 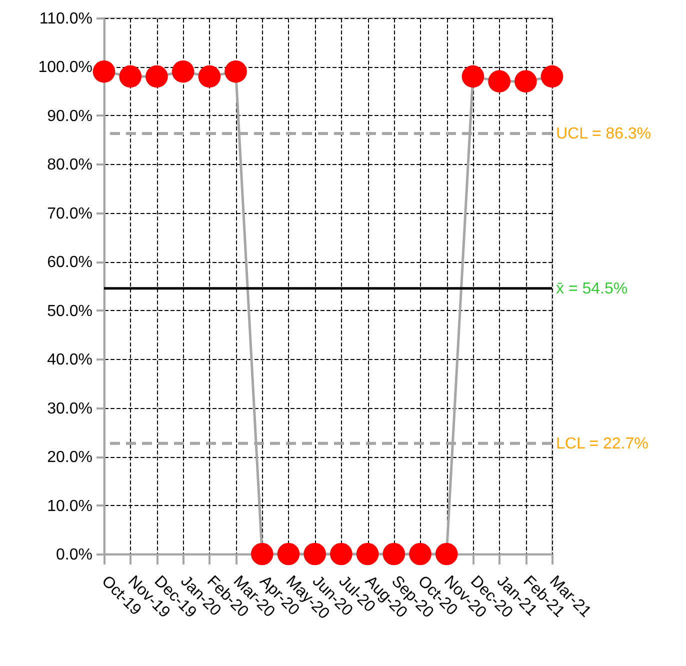 I want to click on y-tick-label: 70.0%, so click(x=69, y=213).